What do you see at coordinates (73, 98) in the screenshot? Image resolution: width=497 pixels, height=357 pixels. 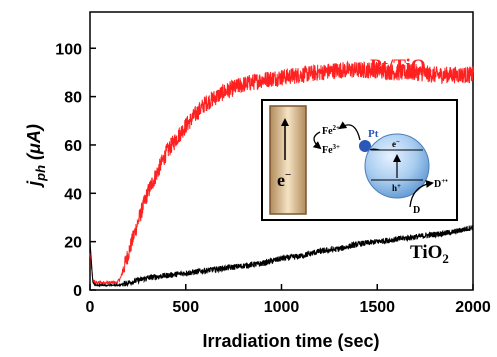 I see `y-tick-label: 80` at bounding box center [73, 98].